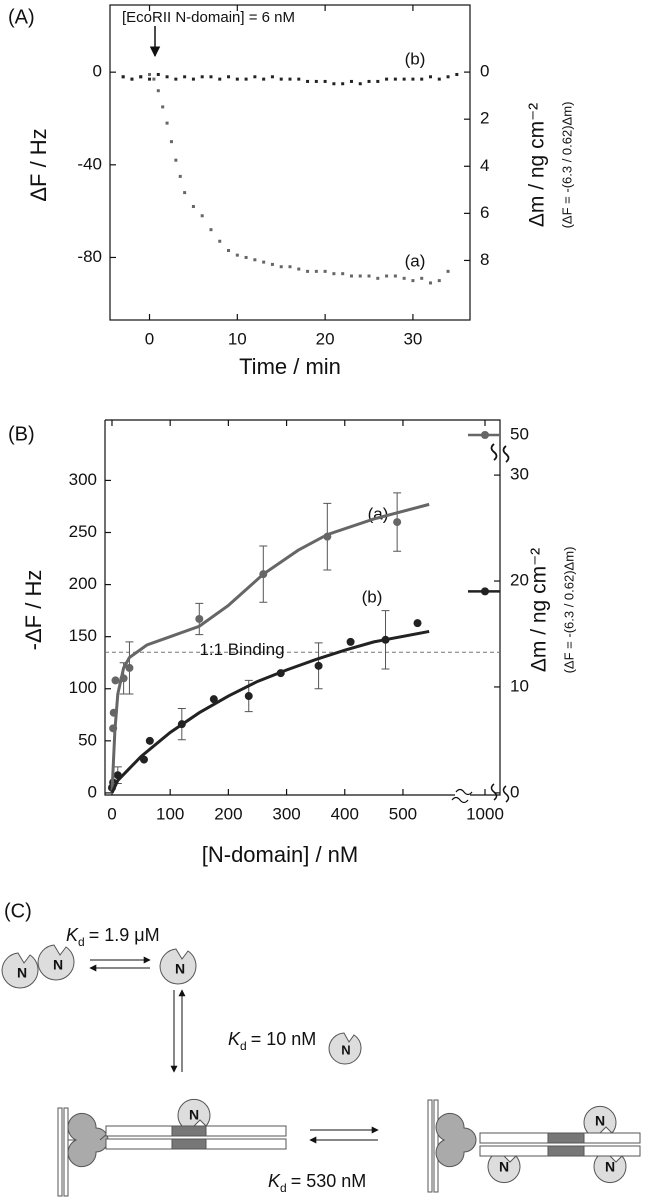 Image resolution: width=648 pixels, height=1200 pixels. What do you see at coordinates (430, 1146) in the screenshot?
I see `membrane` at bounding box center [430, 1146].